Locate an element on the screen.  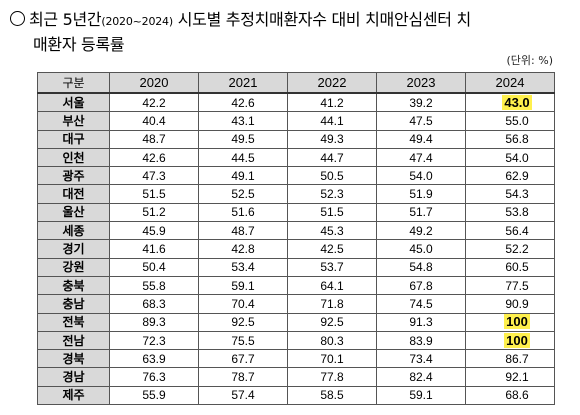
table-row: 울산 51.2 51.6 51.5 51.7 53.8 is located at coordinates (296, 212).